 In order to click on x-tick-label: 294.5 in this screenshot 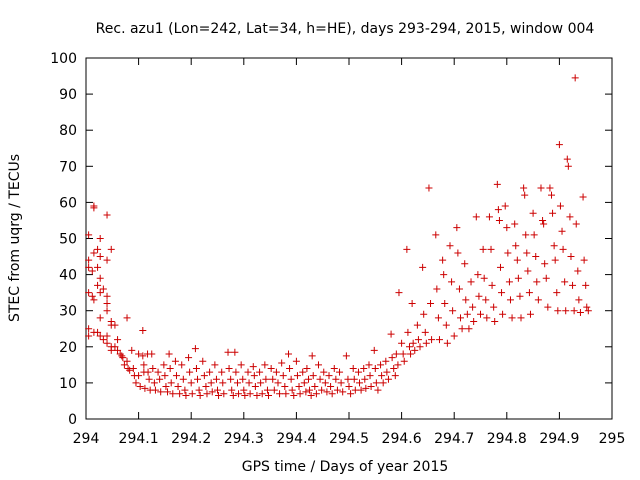, I will do `click(349, 439)`.